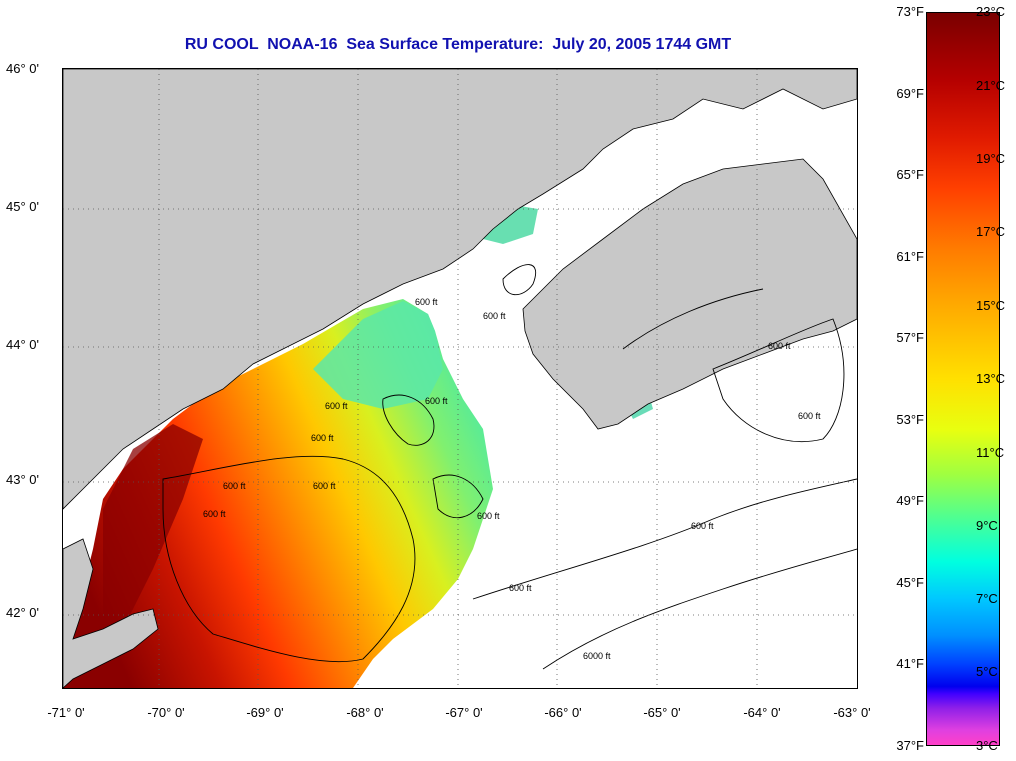 This screenshot has height=761, width=1016. What do you see at coordinates (991, 231) in the screenshot?
I see `colorbar-c-label: 17°C` at bounding box center [991, 231].